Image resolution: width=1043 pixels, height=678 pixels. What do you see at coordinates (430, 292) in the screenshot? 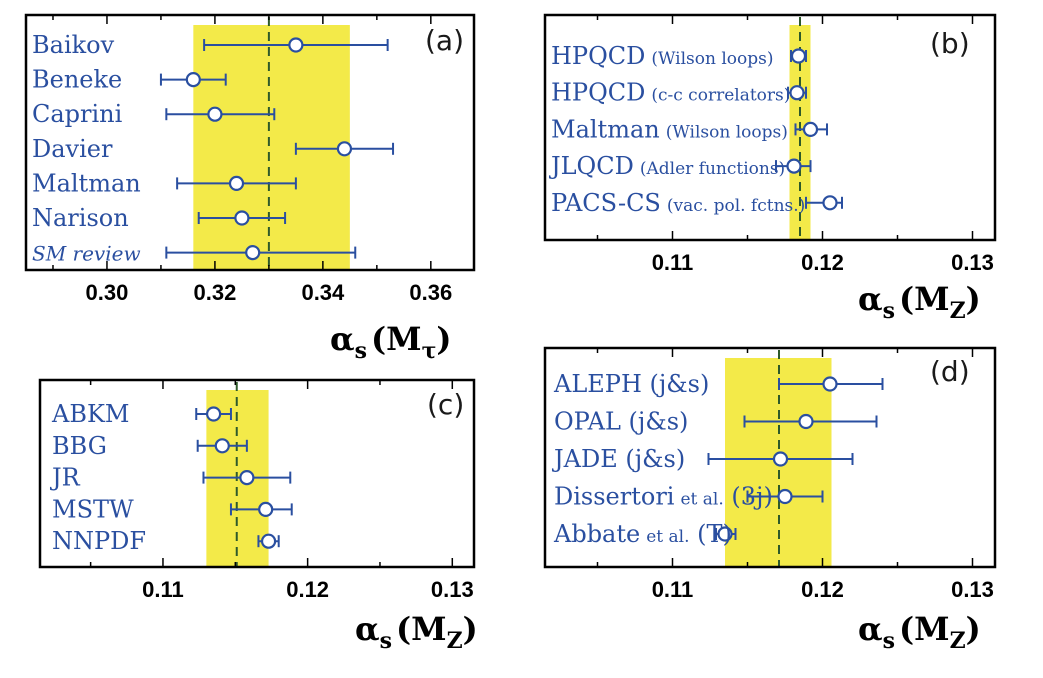
I see `x-tick-label: 0.36` at bounding box center [430, 292].